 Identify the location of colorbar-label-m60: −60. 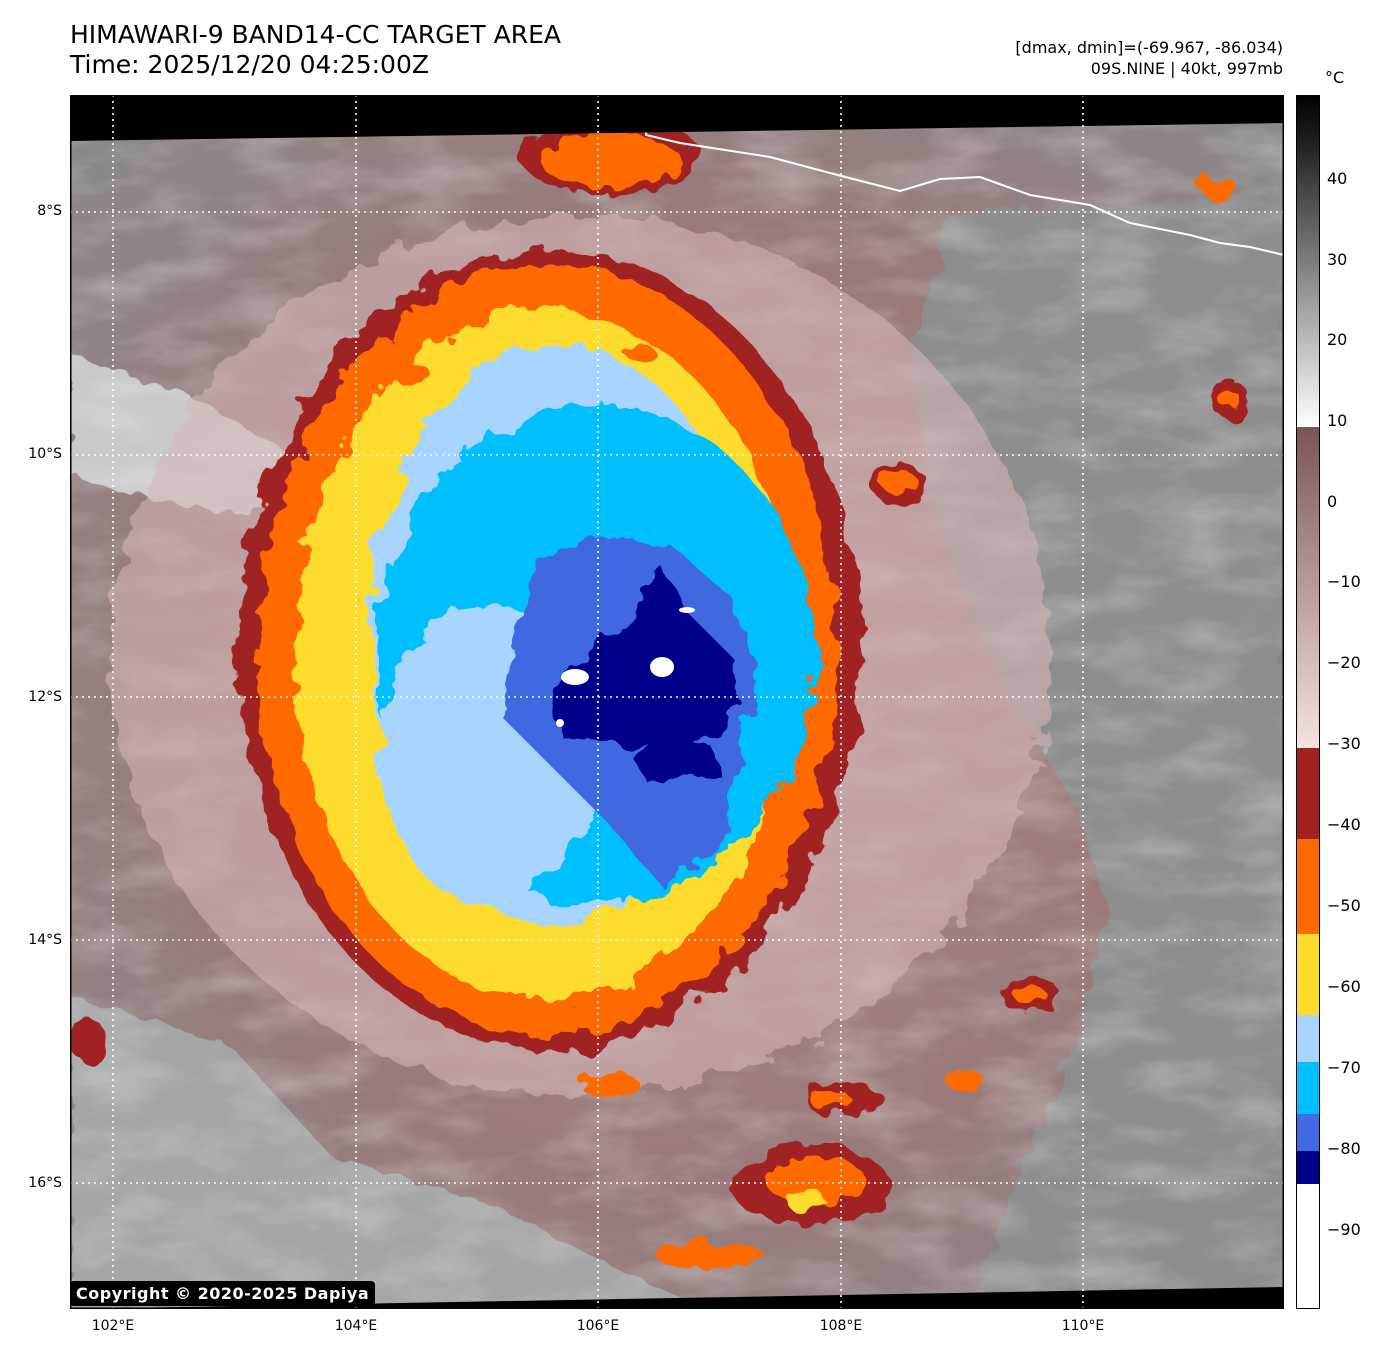
(1344, 986).